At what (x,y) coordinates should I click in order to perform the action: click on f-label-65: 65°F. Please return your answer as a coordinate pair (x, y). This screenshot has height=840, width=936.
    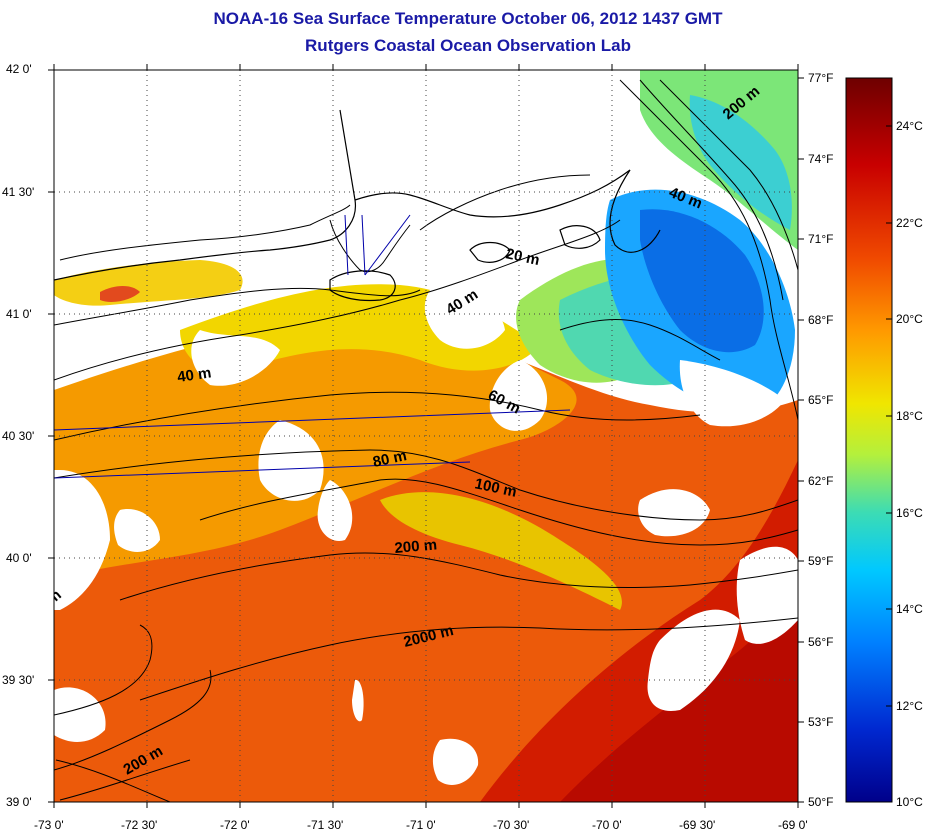
    Looking at the image, I should click on (821, 400).